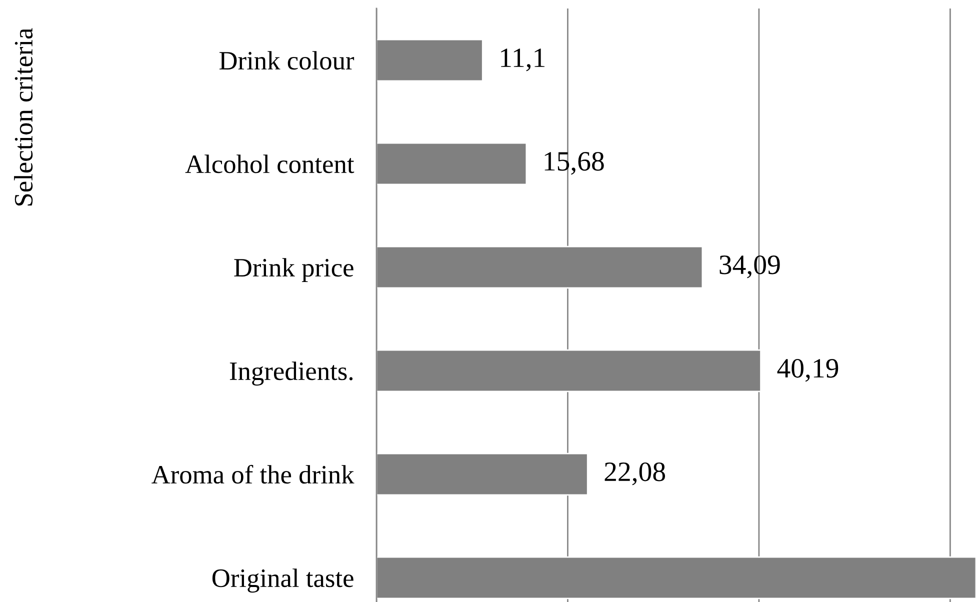 This screenshot has height=602, width=976. I want to click on y-axis-title: Selection criteria, so click(23, 117).